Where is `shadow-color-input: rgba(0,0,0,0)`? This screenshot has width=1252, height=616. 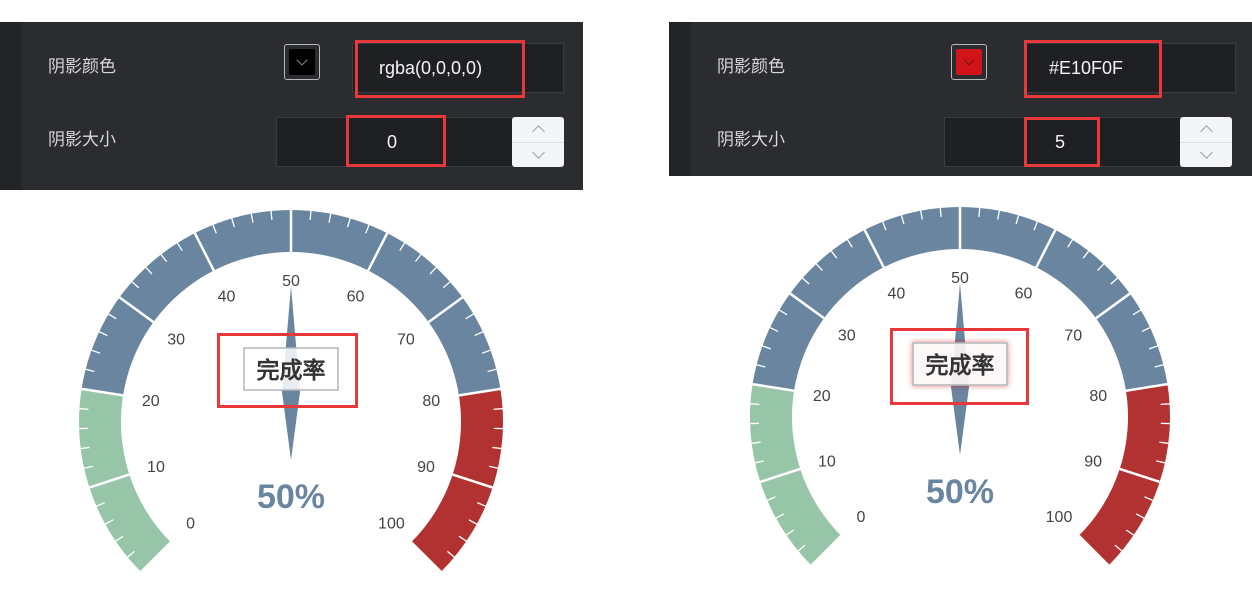 shadow-color-input: rgba(0,0,0,0) is located at coordinates (458, 68).